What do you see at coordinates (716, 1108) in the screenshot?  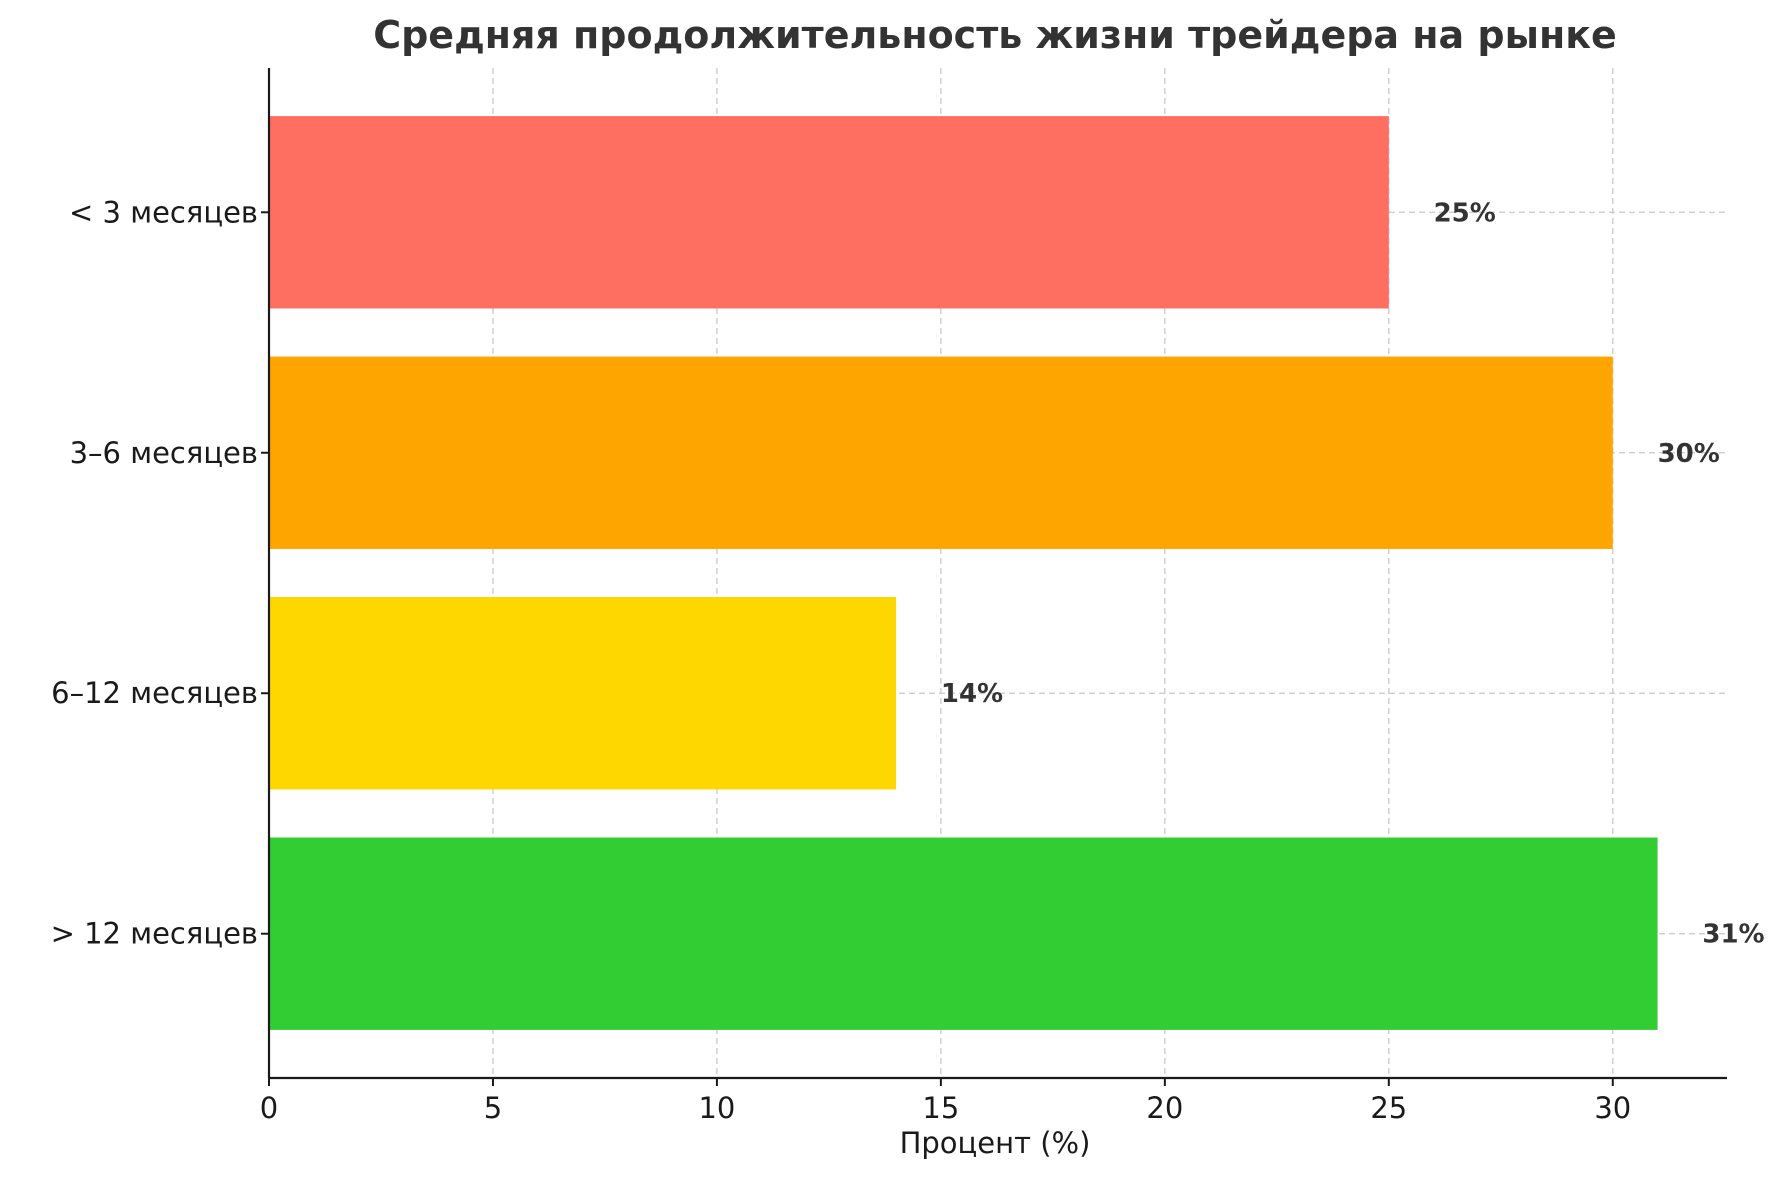 I see `x-tick-label: 10` at bounding box center [716, 1108].